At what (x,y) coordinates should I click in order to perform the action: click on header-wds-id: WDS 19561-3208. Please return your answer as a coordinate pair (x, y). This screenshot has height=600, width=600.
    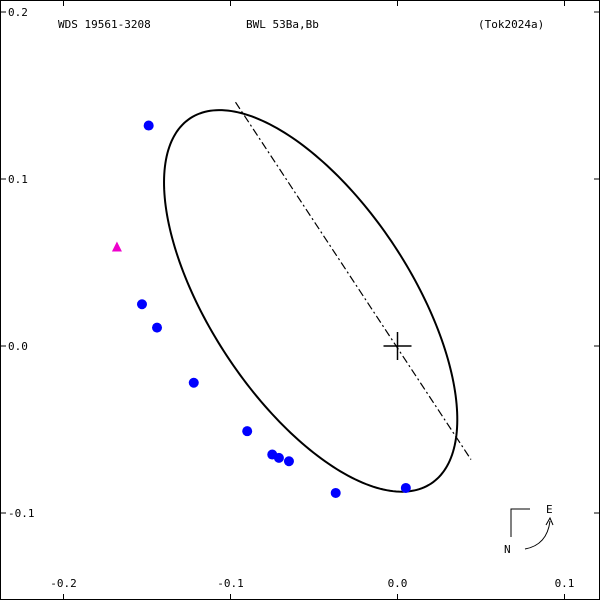
    Looking at the image, I should click on (104, 24).